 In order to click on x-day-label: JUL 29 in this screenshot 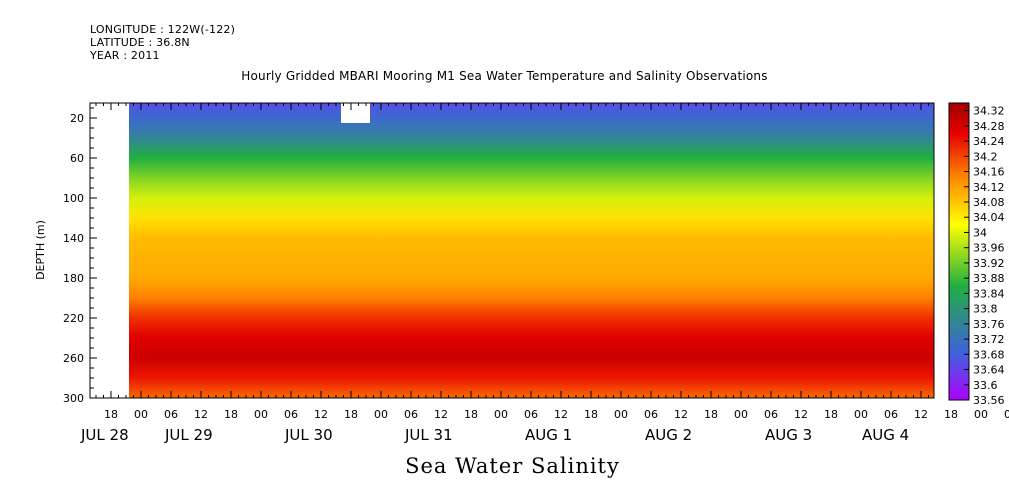, I will do `click(188, 435)`.